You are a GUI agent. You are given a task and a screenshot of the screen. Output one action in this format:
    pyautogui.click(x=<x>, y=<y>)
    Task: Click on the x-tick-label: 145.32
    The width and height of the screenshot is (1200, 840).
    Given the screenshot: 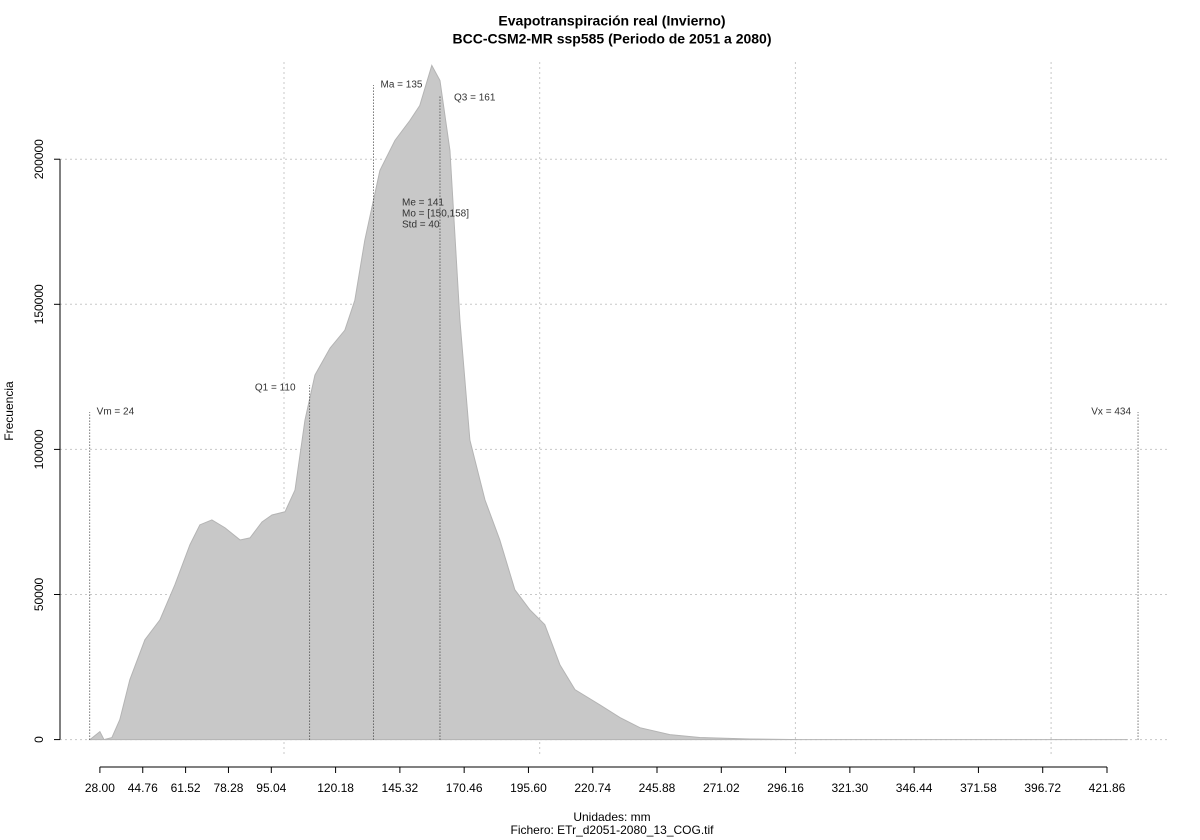 What is the action you would take?
    pyautogui.click(x=400, y=788)
    